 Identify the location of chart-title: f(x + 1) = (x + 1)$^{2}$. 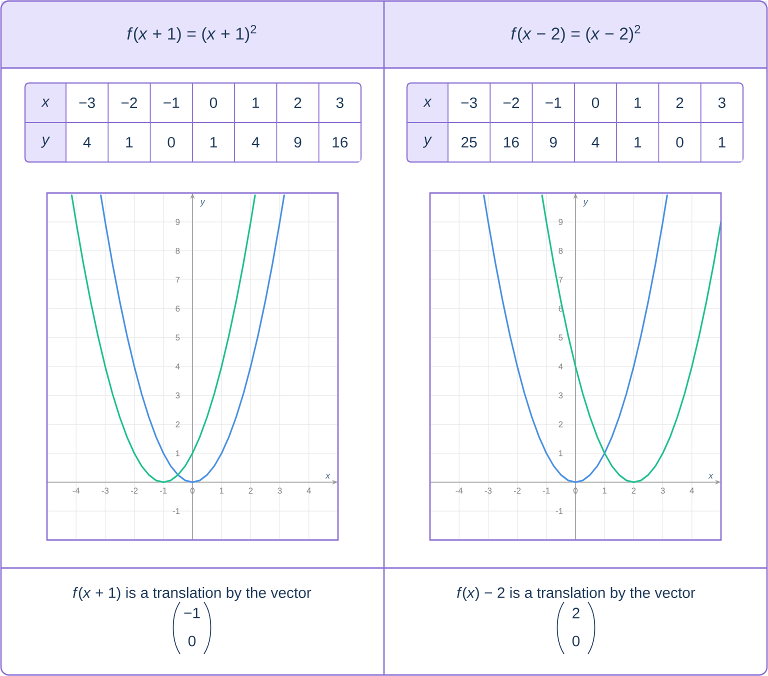
(191, 33).